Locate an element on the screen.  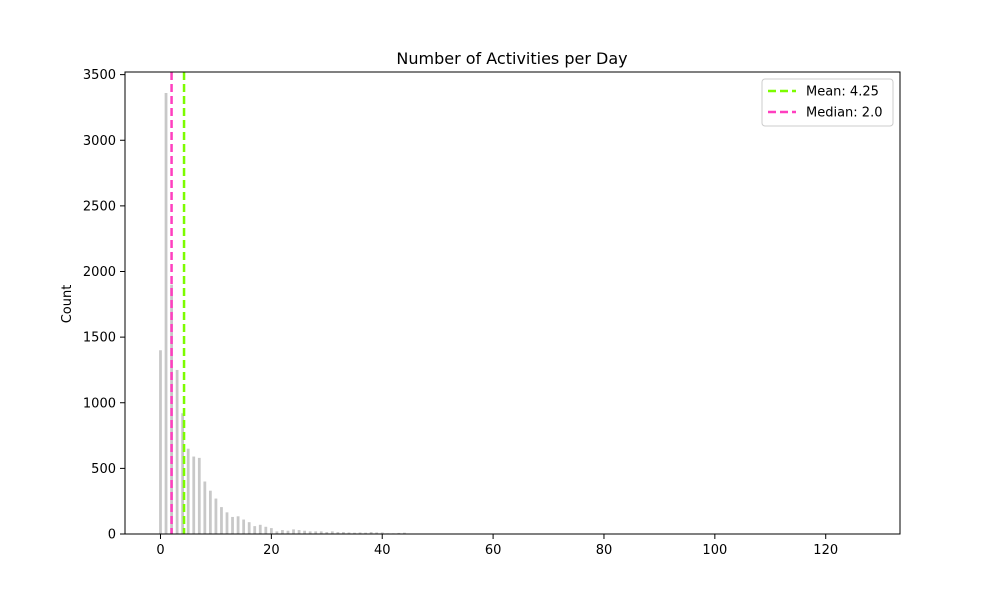
y-tick-label: 500 is located at coordinates (103, 469).